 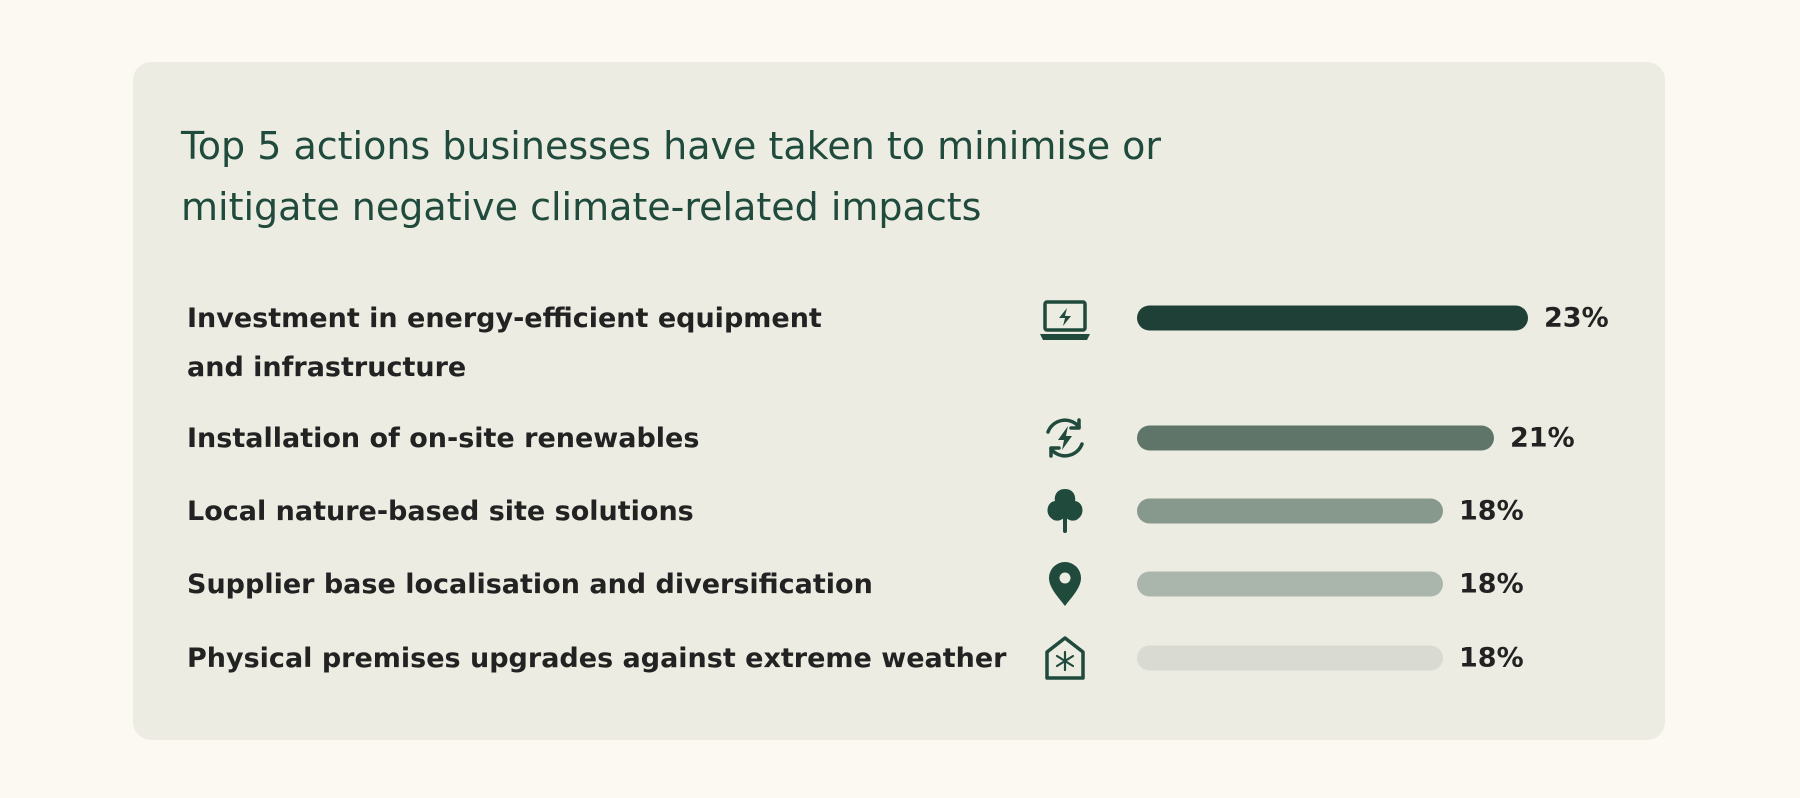 What do you see at coordinates (1065, 320) in the screenshot?
I see `icon-laptop` at bounding box center [1065, 320].